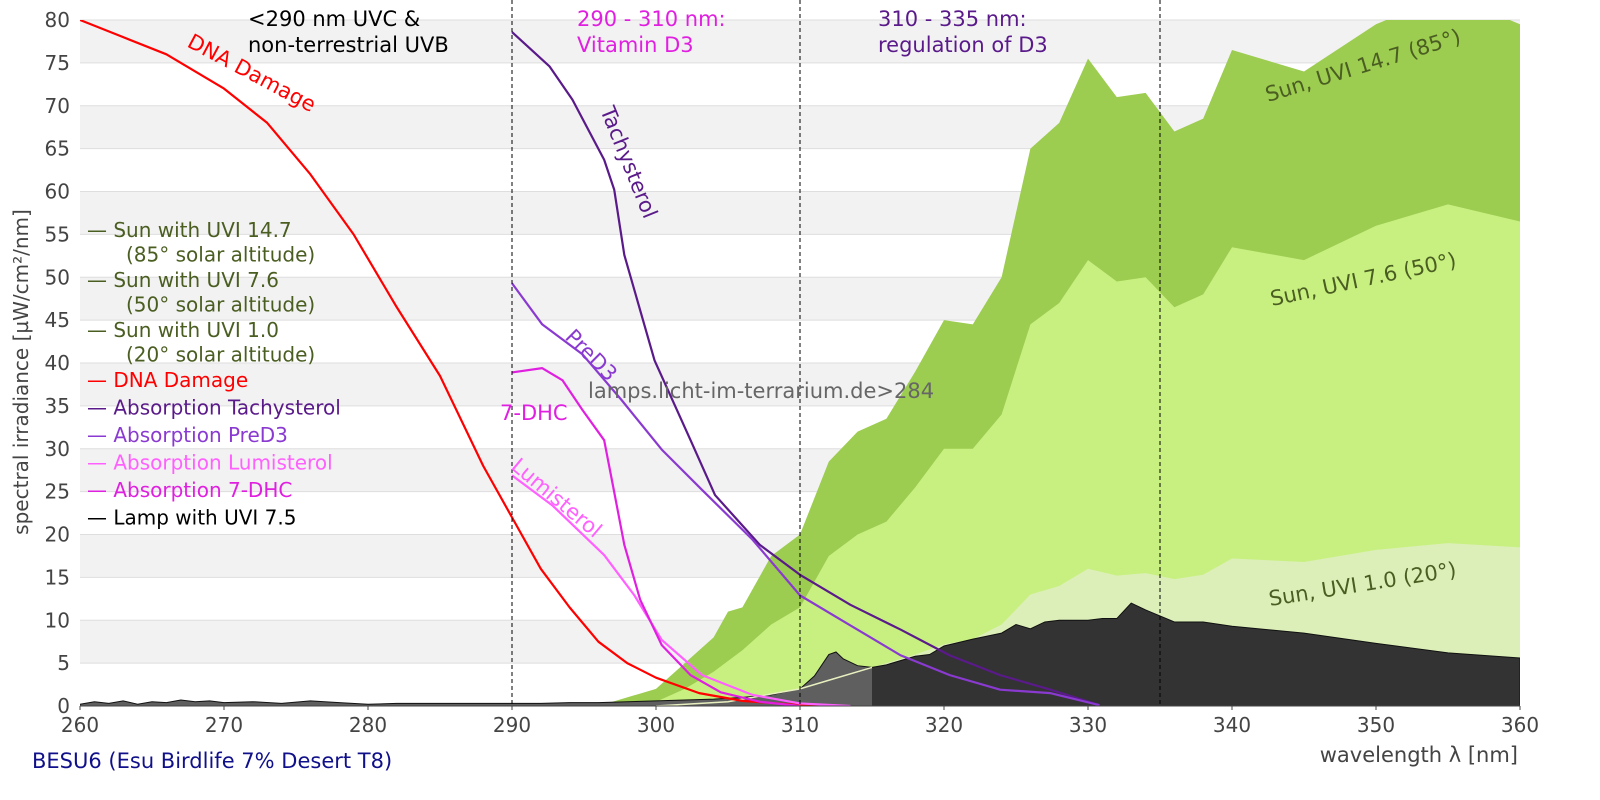 The height and width of the screenshot is (800, 1600). What do you see at coordinates (656, 725) in the screenshot?
I see `x-tick-label: 300` at bounding box center [656, 725].